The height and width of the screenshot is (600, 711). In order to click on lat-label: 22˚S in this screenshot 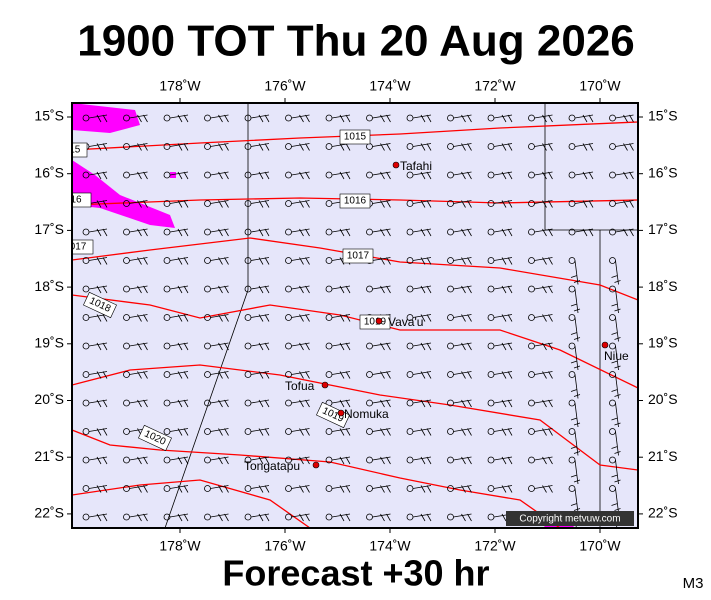, I will do `click(49, 513)`.